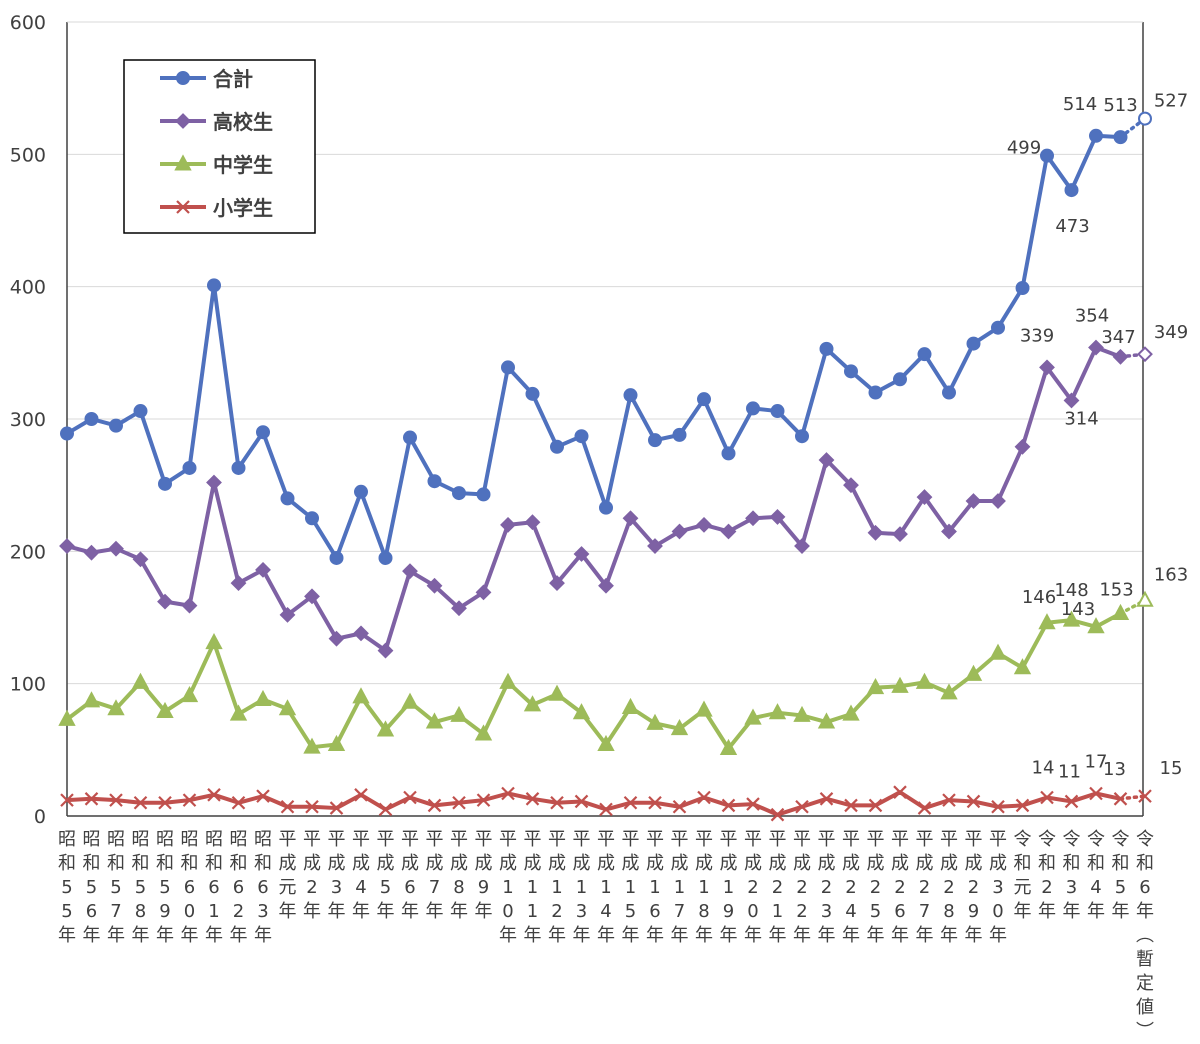 The width and height of the screenshot is (1200, 1044). What do you see at coordinates (28, 288) in the screenshot?
I see `y-tick-label: 400` at bounding box center [28, 288].